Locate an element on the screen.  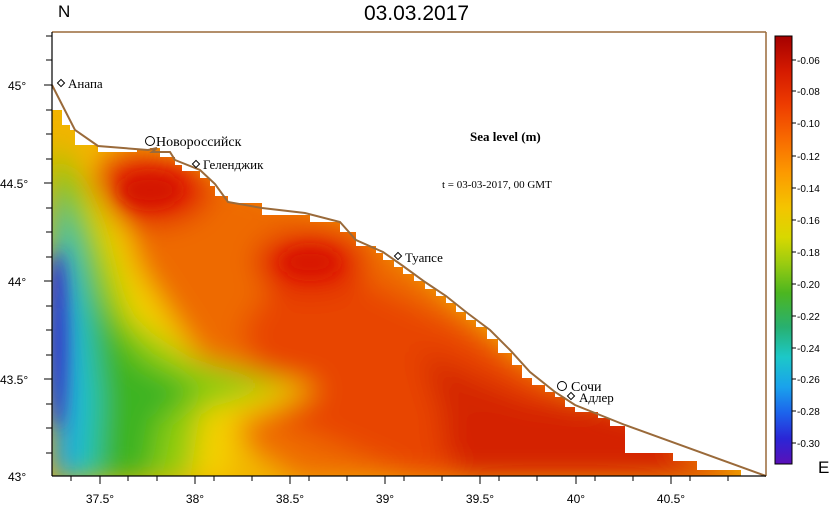
y-tick-label: 44.5° is located at coordinates (14, 184).